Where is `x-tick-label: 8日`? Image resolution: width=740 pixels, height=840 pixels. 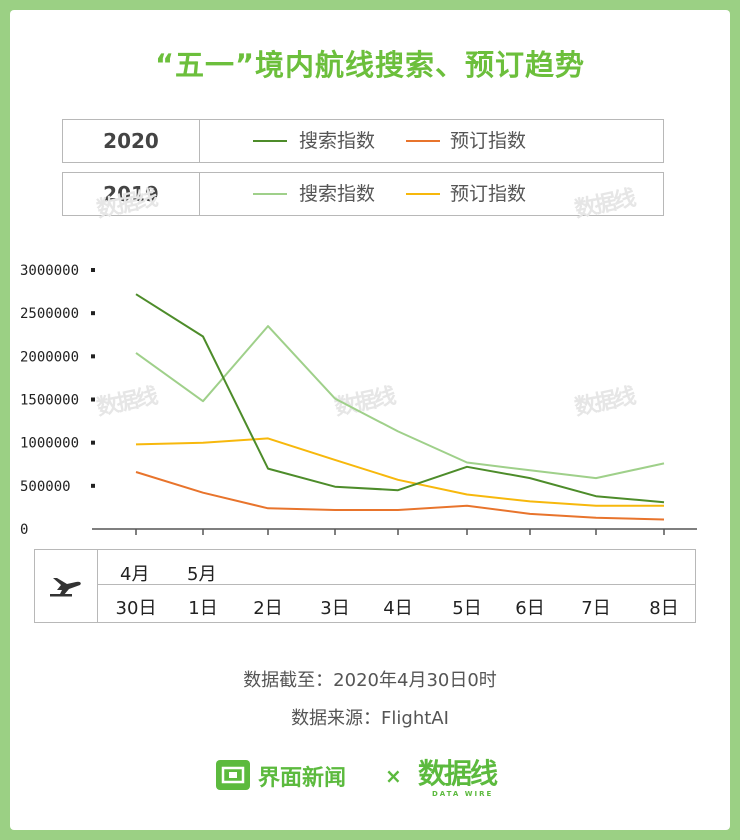 x-tick-label: 8日 is located at coordinates (664, 608).